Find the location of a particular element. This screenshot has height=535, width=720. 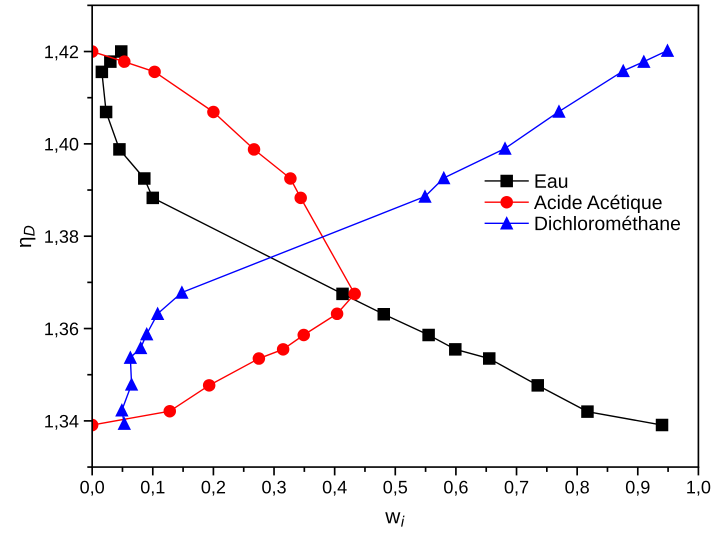

x-axis-title: w$_{i}$ is located at coordinates (395, 519).